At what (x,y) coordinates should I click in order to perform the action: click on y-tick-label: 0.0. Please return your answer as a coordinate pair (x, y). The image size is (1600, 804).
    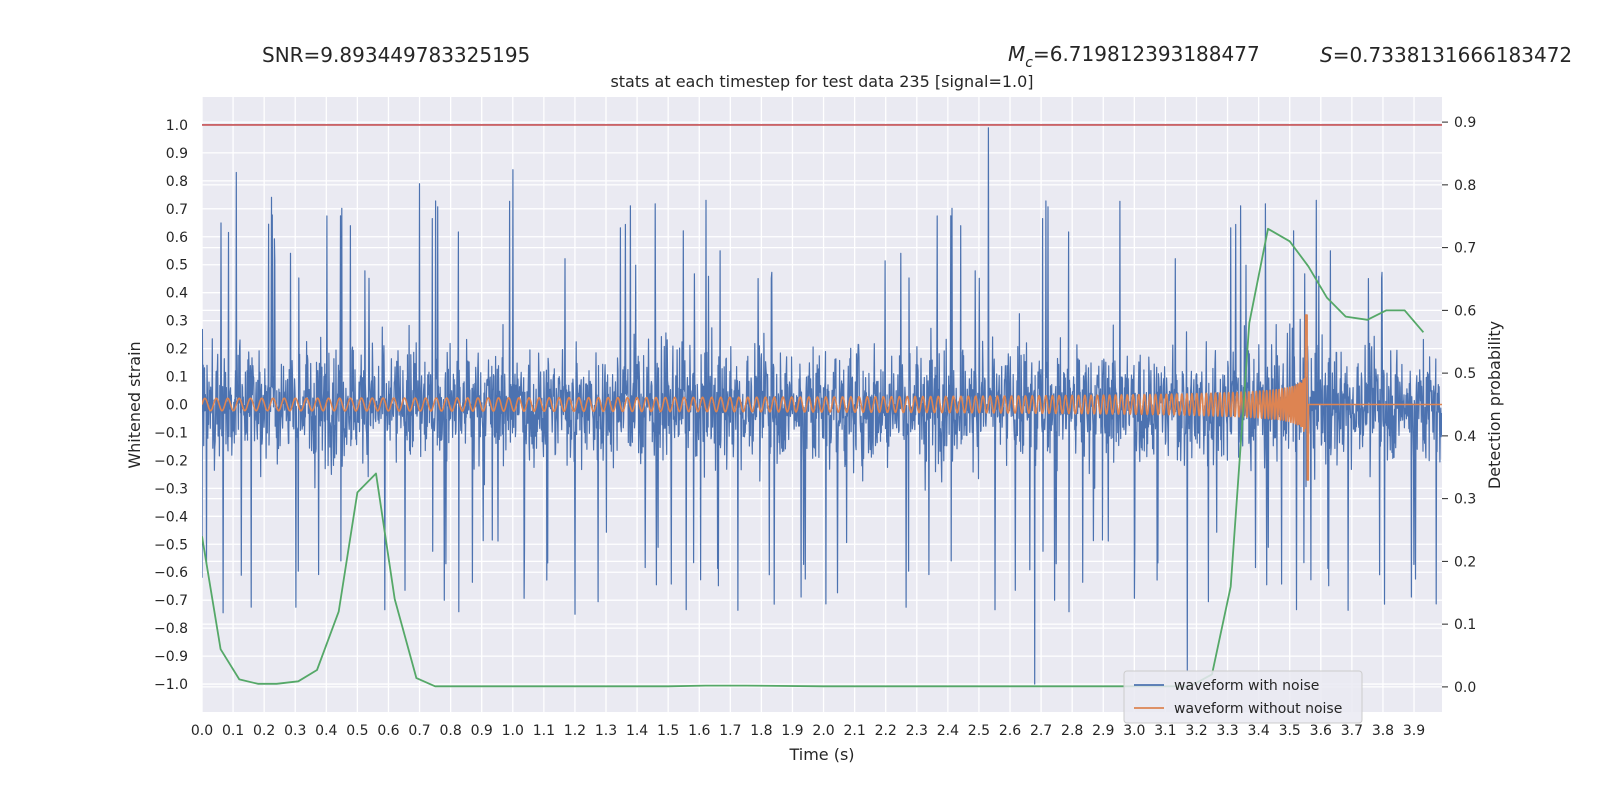
    Looking at the image, I should click on (177, 406).